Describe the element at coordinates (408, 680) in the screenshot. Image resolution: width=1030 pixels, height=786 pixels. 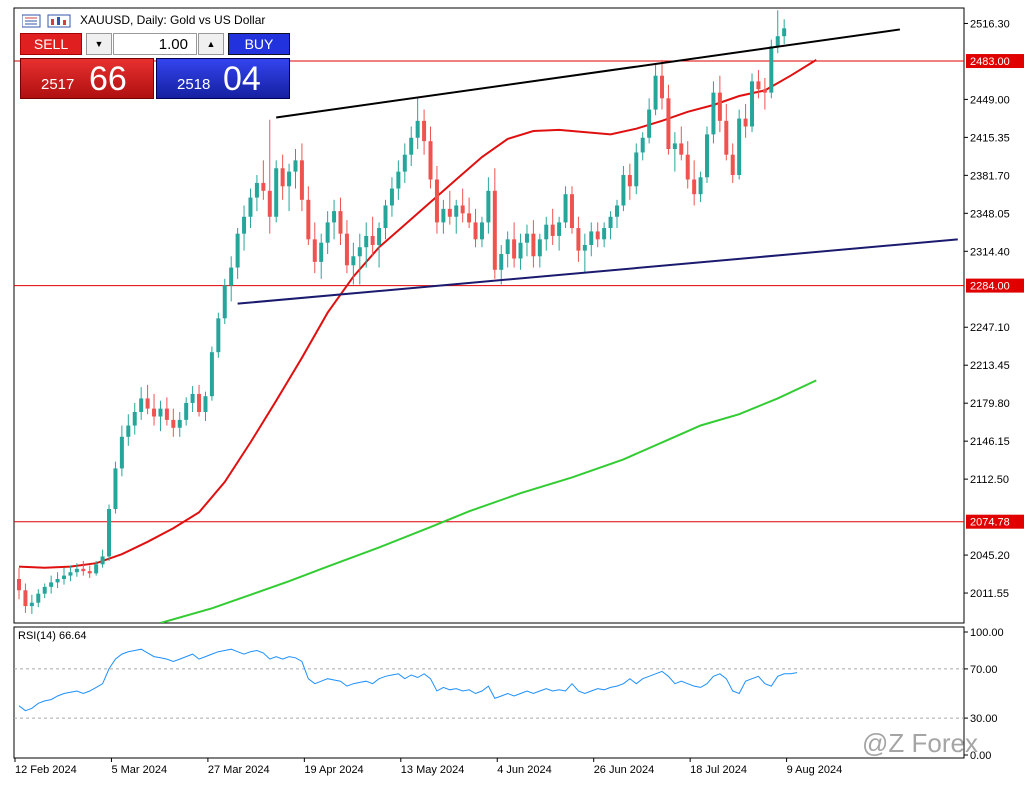
I see `rsi-line` at that location.